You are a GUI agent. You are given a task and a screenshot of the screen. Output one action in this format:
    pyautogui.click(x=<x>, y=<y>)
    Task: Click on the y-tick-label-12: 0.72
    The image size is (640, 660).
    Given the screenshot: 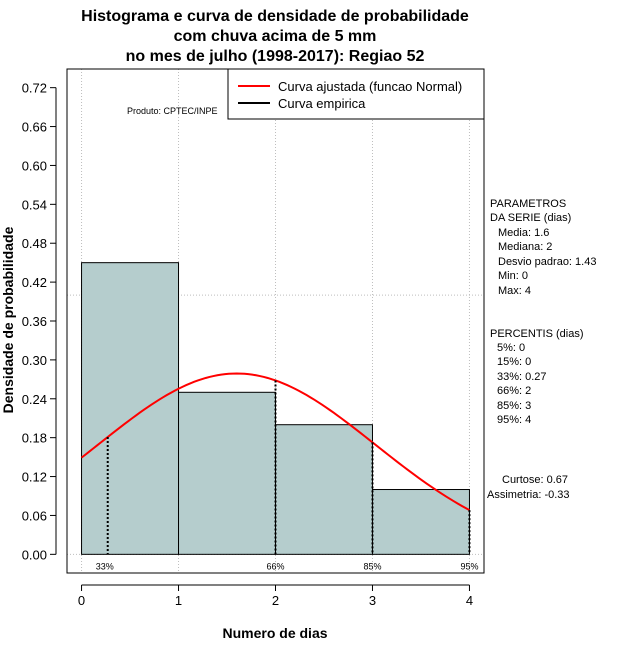 What is the action you would take?
    pyautogui.click(x=34, y=88)
    